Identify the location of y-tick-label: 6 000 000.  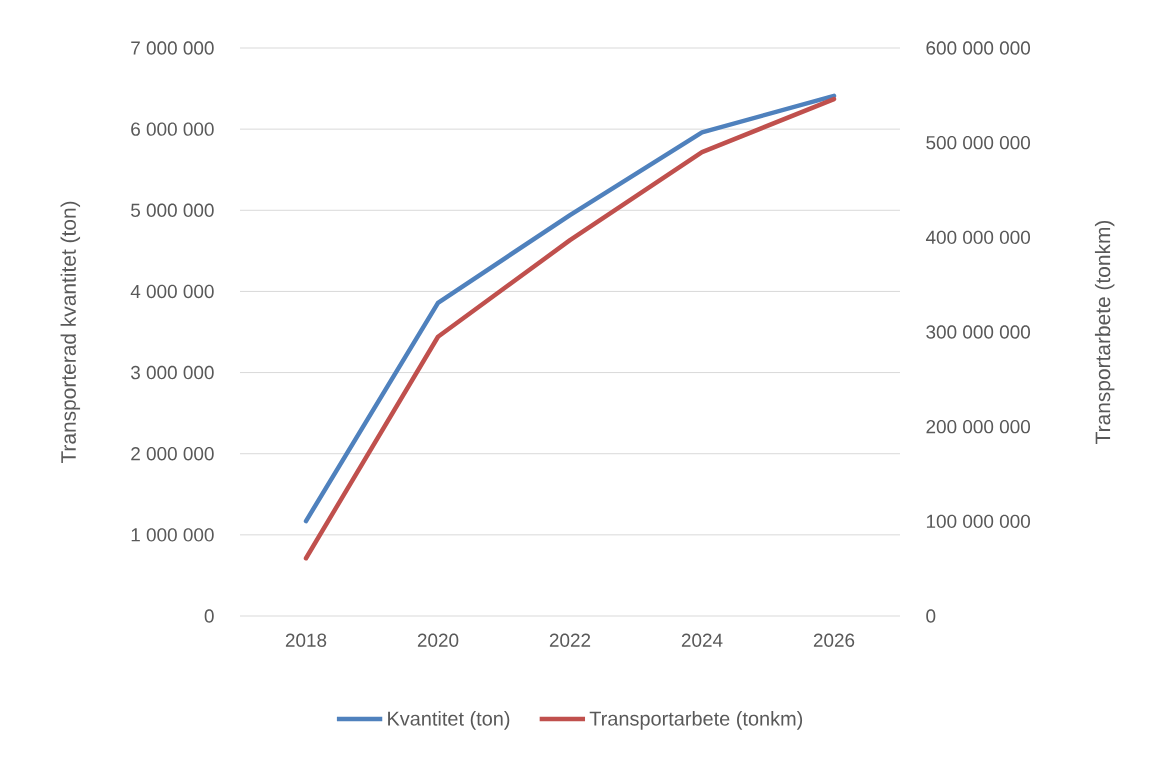
(172, 129).